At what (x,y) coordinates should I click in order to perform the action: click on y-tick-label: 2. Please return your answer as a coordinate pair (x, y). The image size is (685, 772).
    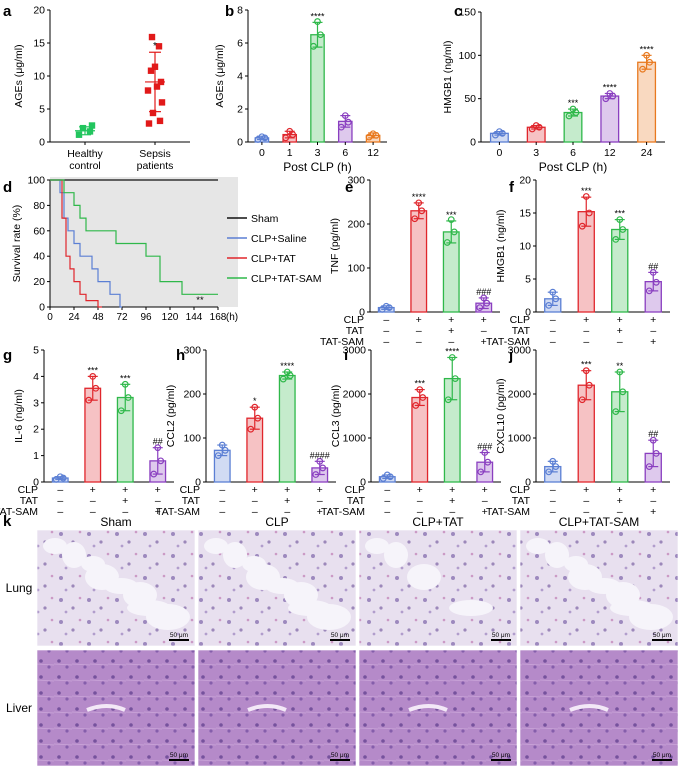
    Looking at the image, I should click on (240, 110).